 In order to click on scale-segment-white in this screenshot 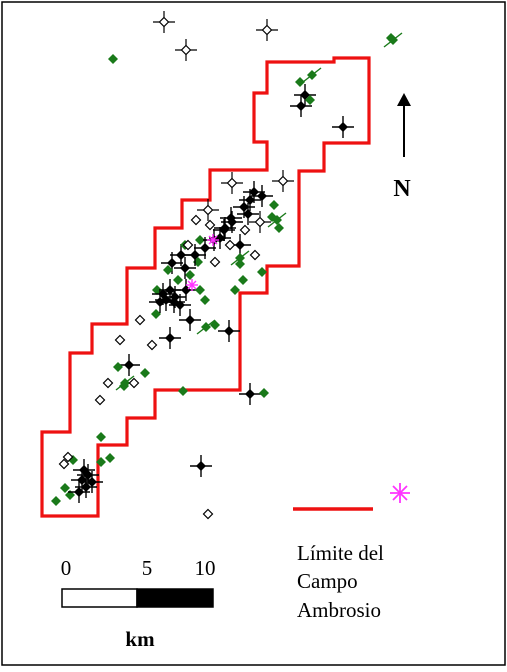, I will do `click(99, 598)`.